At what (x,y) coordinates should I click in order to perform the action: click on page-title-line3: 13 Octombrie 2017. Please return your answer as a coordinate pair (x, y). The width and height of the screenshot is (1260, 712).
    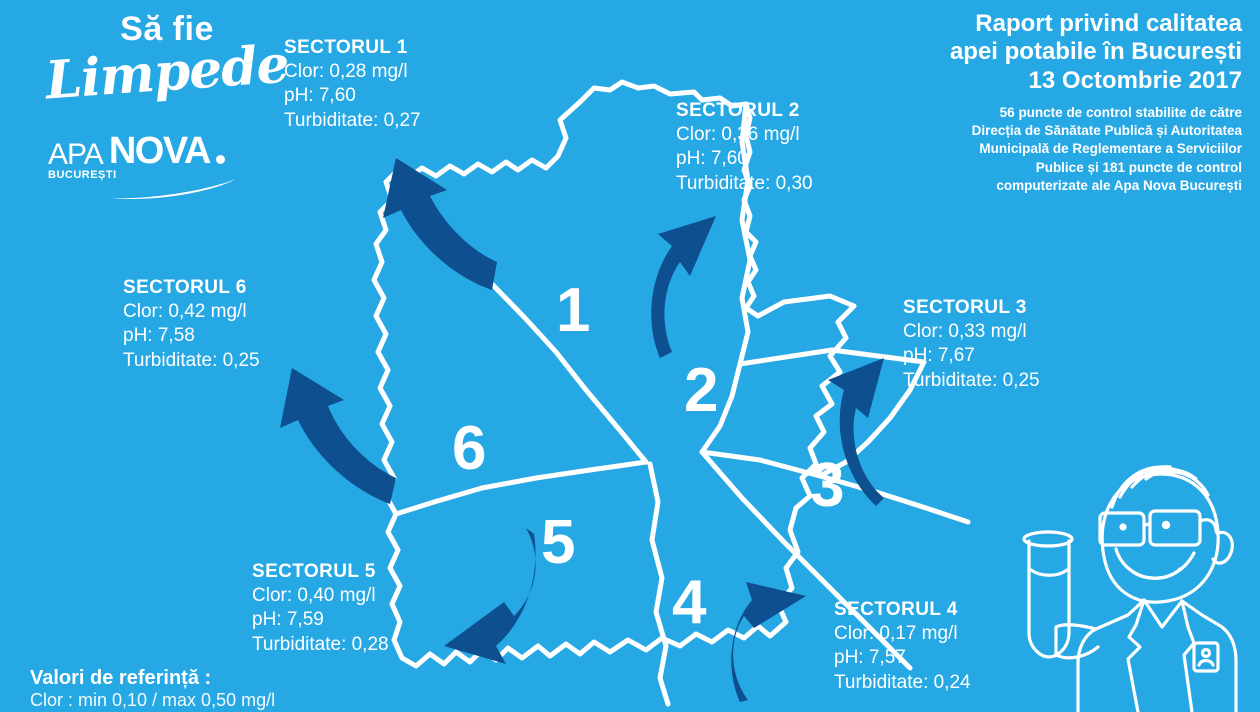
    Looking at the image, I should click on (1135, 80).